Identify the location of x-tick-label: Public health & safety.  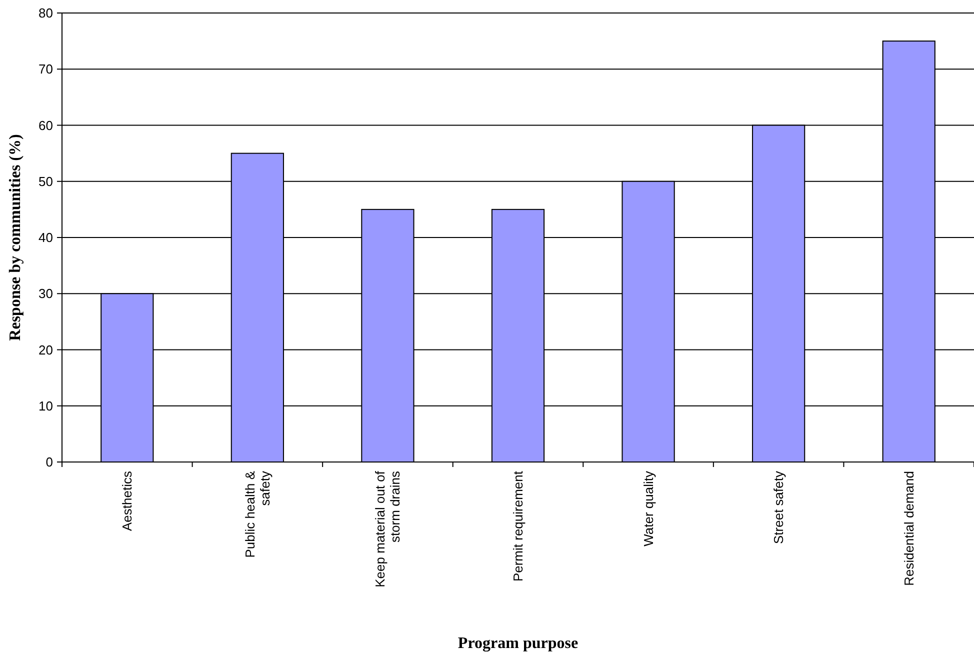
(257, 514).